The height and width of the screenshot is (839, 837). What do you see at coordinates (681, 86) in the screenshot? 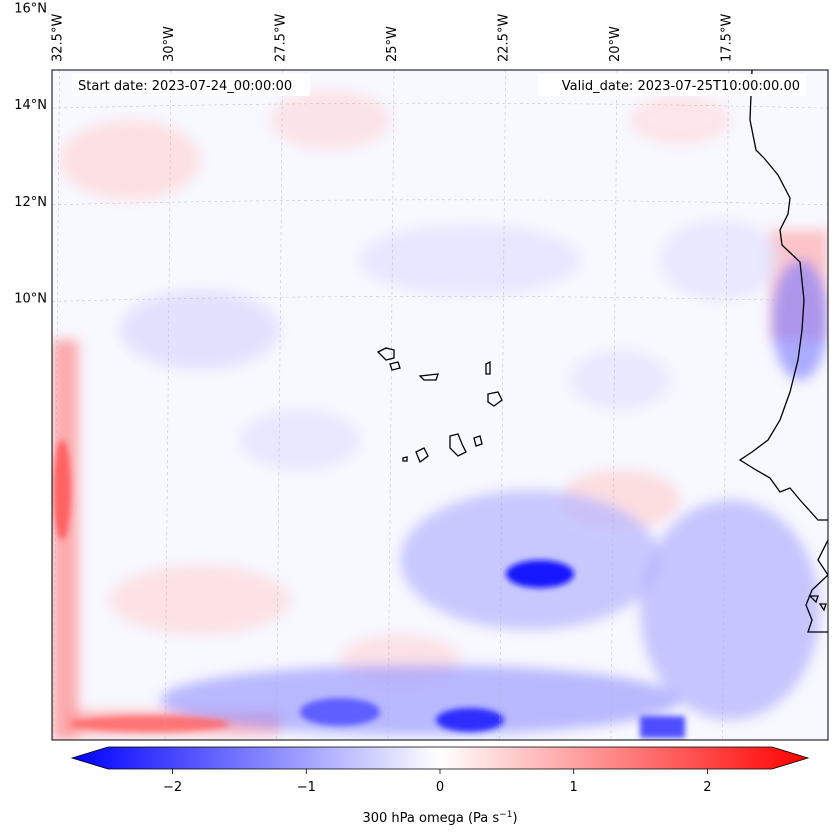
I see `valid-date-label: Valid_date: 2023-07-25T10:00:00.00` at bounding box center [681, 86].